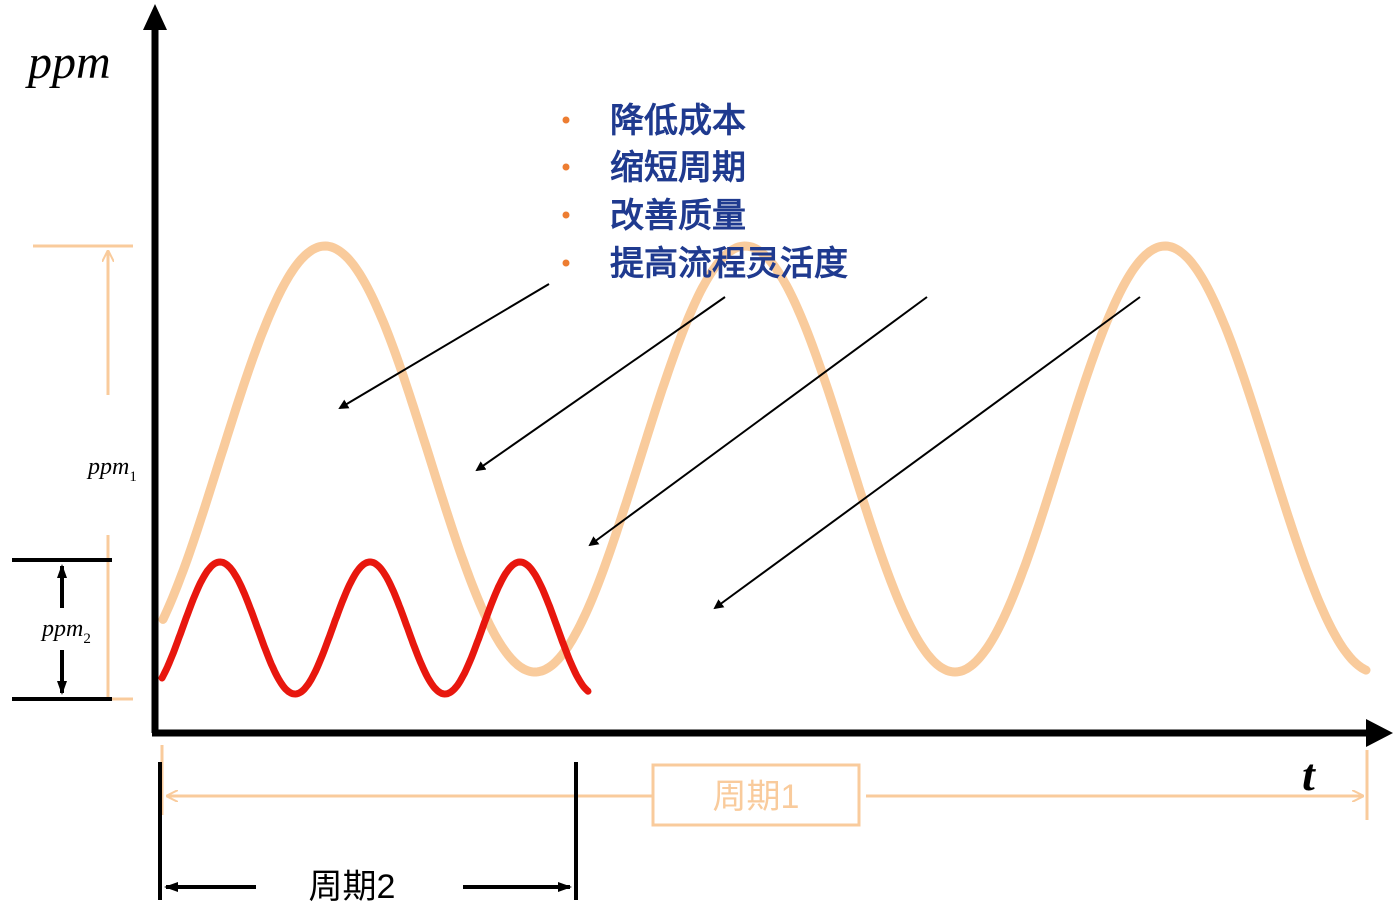 The image size is (1393, 910). I want to click on period1-label-box, so click(756, 795).